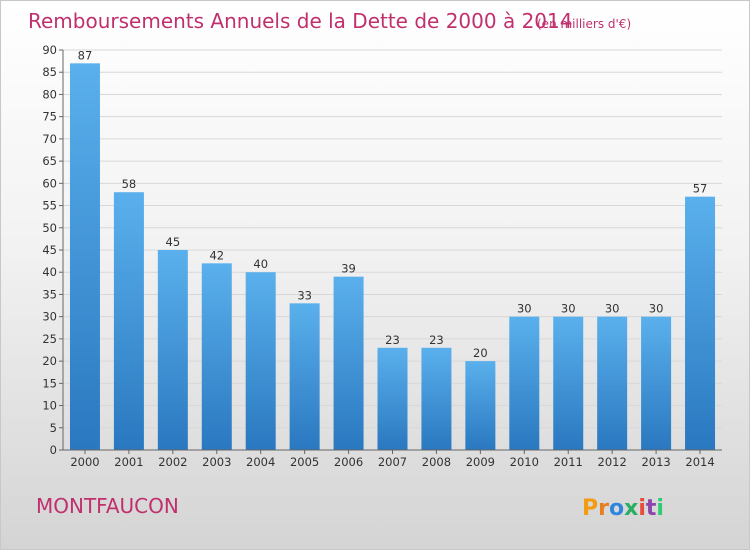 The image size is (750, 550). What do you see at coordinates (172, 462) in the screenshot?
I see `x-tick-label-2002: 2002` at bounding box center [172, 462].